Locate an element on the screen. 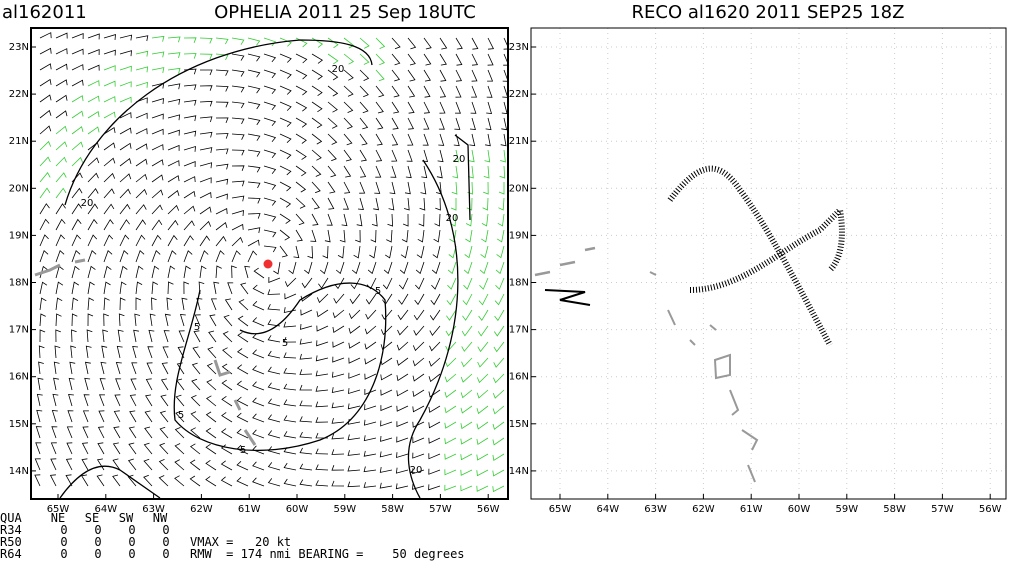 The image size is (1009, 562). table-header: NW is located at coordinates (160, 518).